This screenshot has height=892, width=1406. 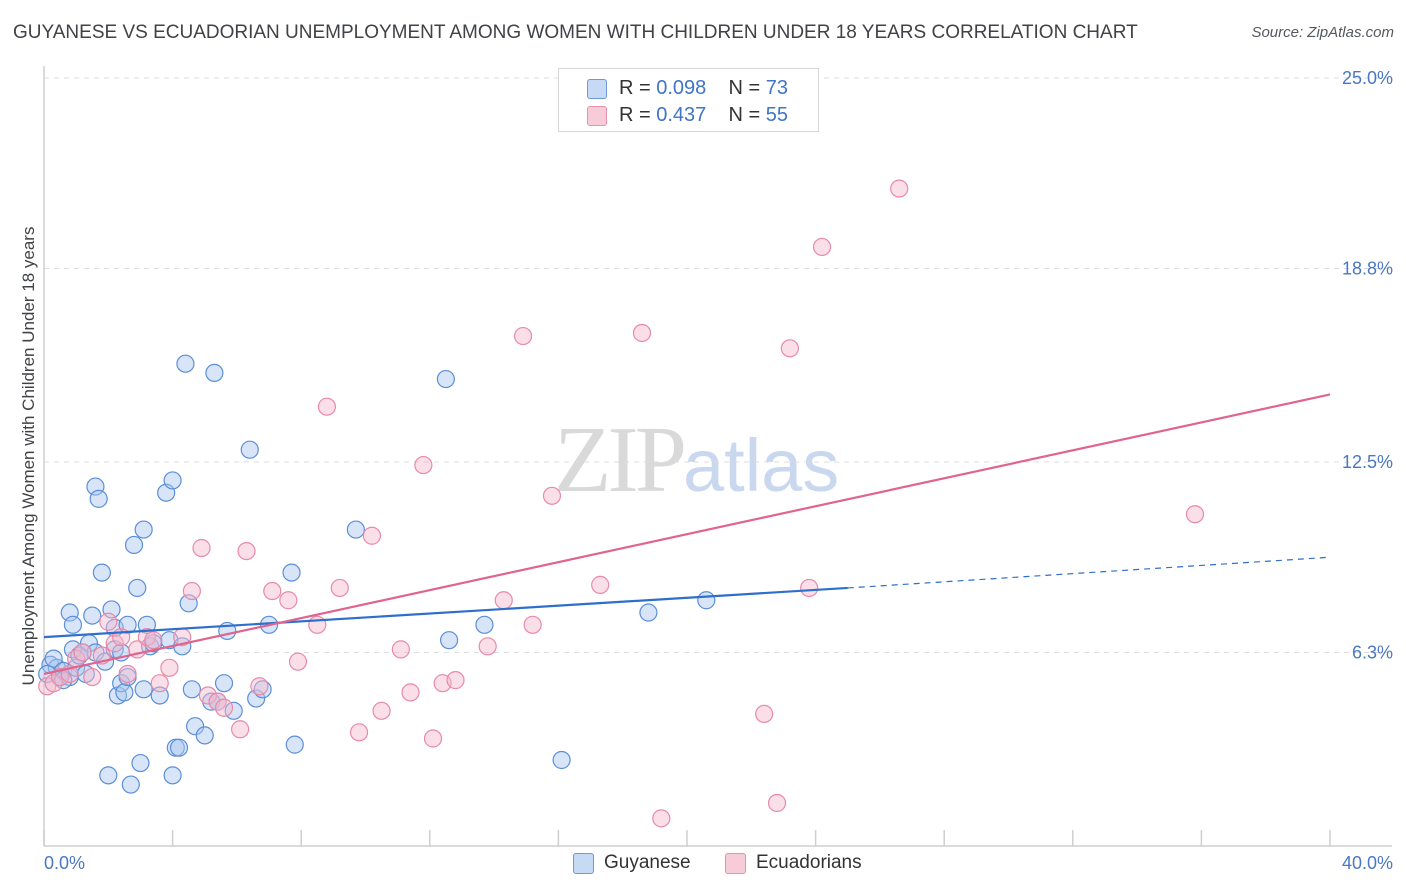 What do you see at coordinates (809, 862) in the screenshot?
I see `bottom-ecuadorians-label: Ecuadorians` at bounding box center [809, 862].